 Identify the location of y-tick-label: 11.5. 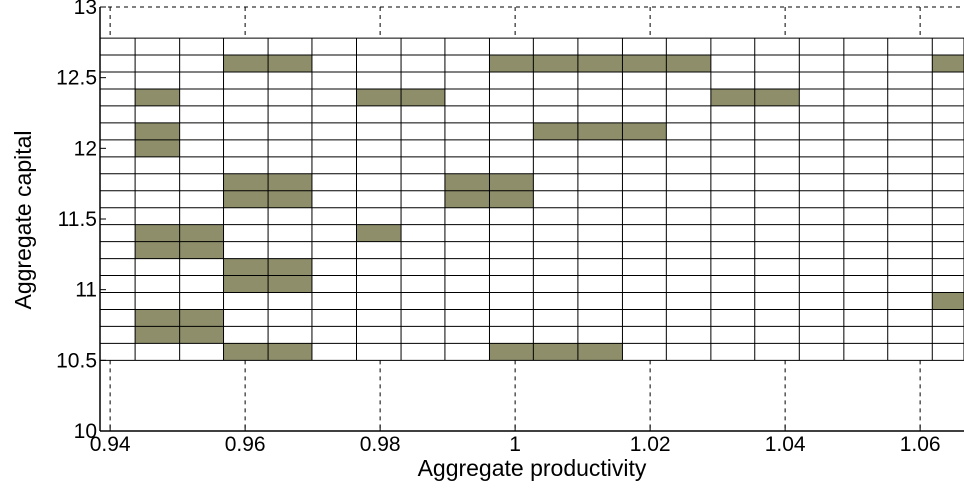
(77, 219).